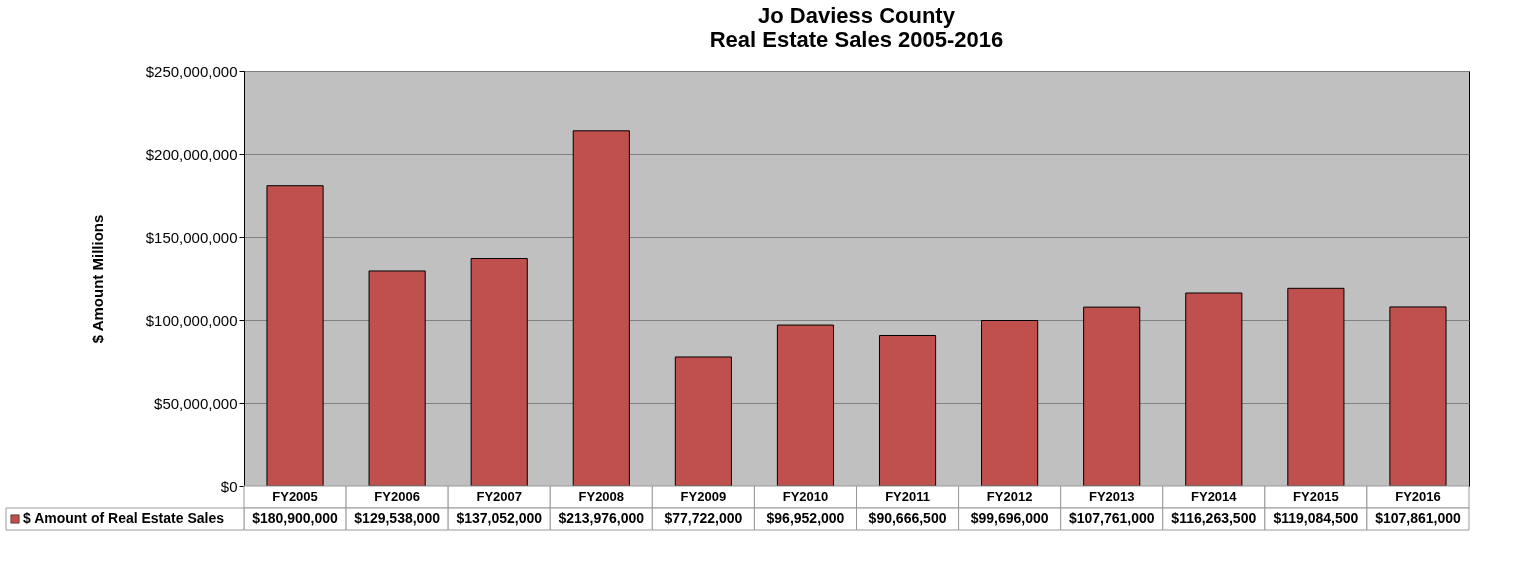  Describe the element at coordinates (97, 279) in the screenshot. I see `y-axis-title: $ Amount Millions` at that location.